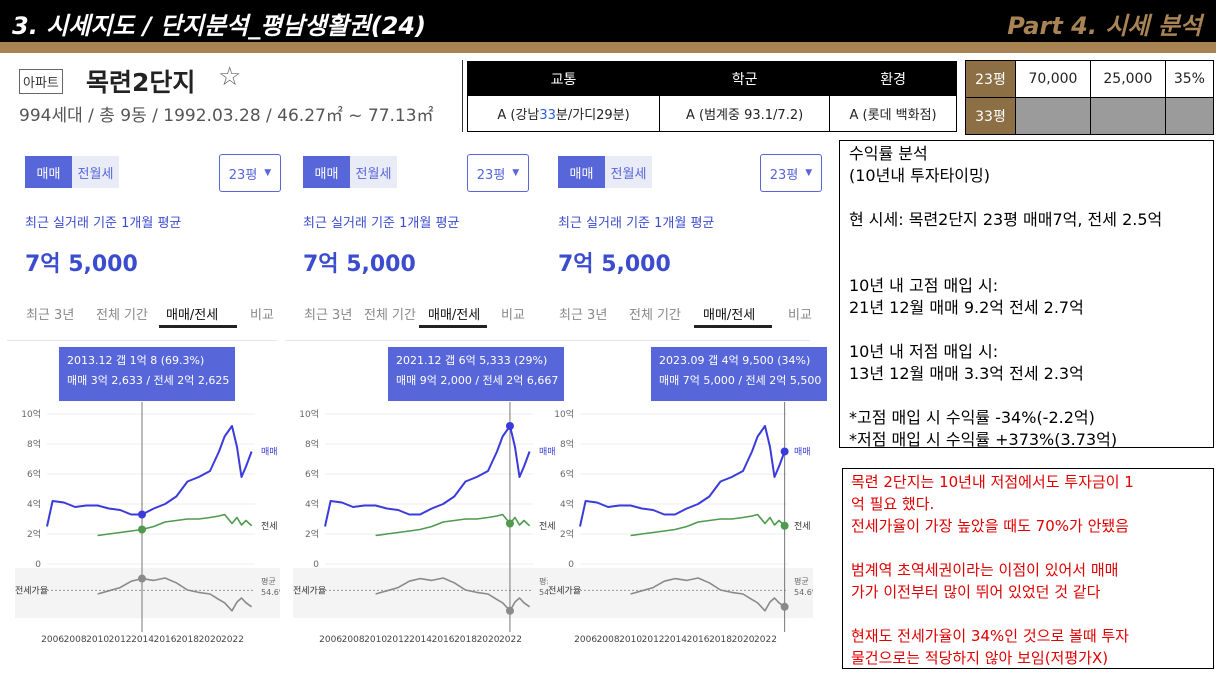  What do you see at coordinates (924, 351) in the screenshot?
I see `low-buy-title: 10년 내 저점 매입 시:` at bounding box center [924, 351].